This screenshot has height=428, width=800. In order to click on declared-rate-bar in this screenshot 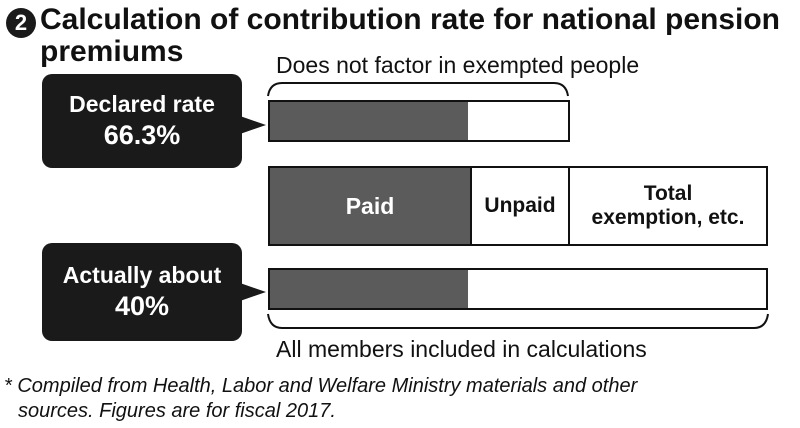, I will do `click(419, 121)`.